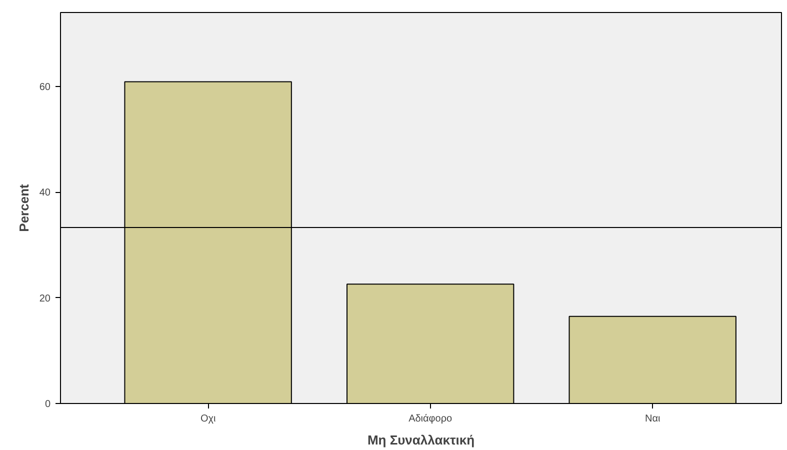 The image size is (787, 450). I want to click on y-tick-label: 60, so click(45, 87).